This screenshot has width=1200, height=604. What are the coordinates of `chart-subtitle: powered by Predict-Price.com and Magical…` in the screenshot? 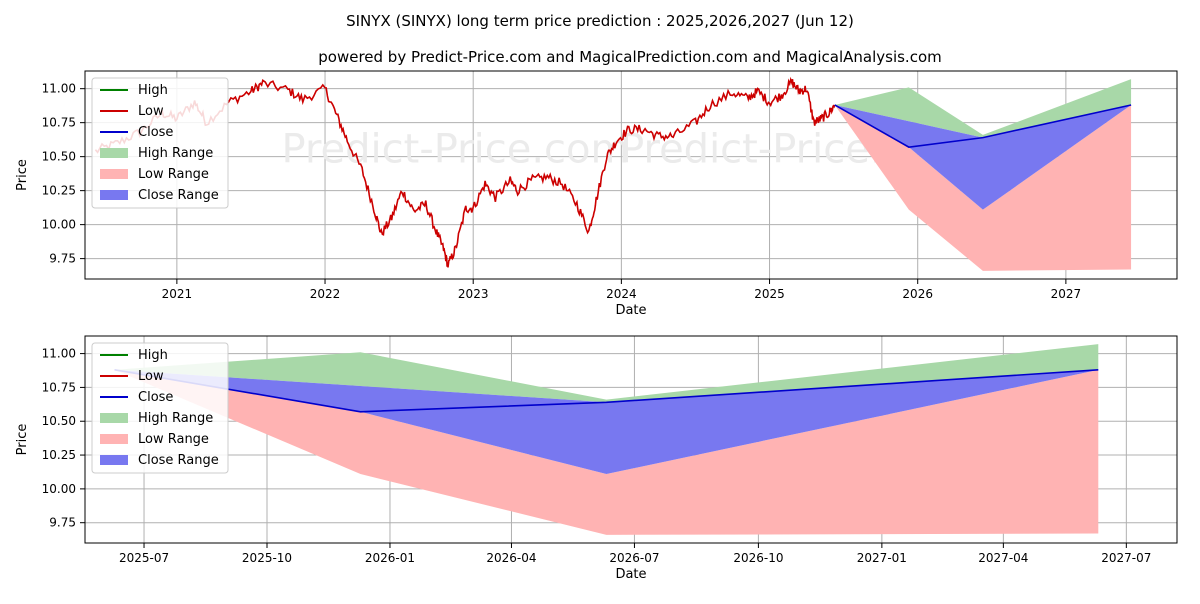 It's located at (630, 57).